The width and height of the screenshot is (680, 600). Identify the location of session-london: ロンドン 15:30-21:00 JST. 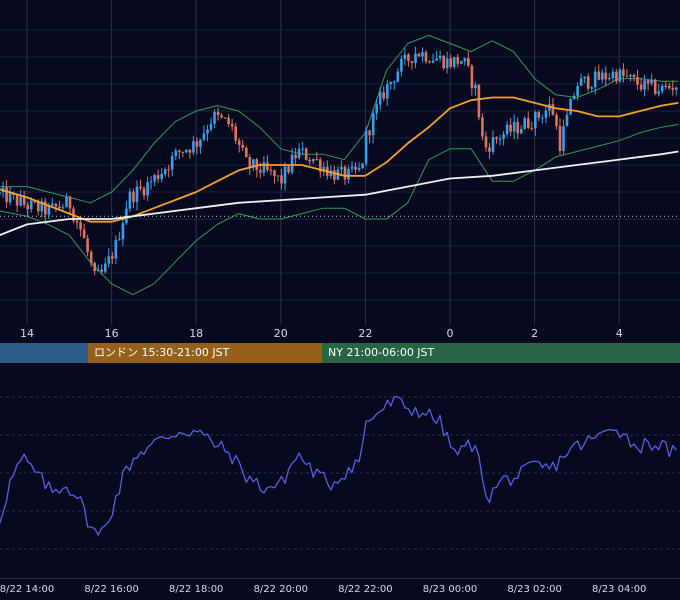
(205, 353).